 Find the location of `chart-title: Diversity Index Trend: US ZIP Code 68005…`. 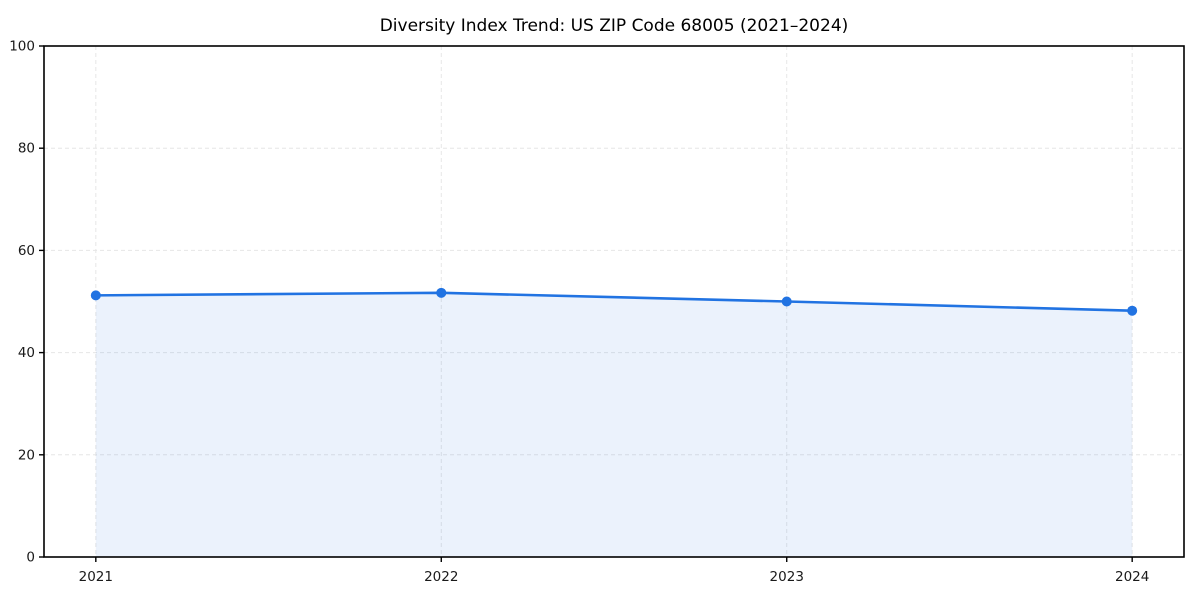

chart-title: Diversity Index Trend: US ZIP Code 68005… is located at coordinates (614, 26).